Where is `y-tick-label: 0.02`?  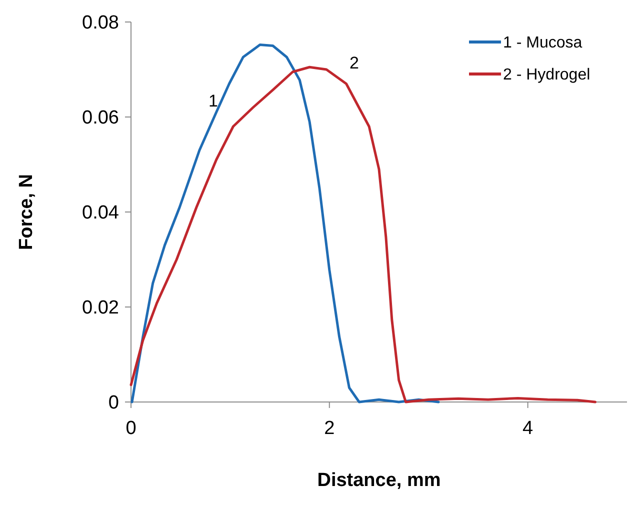
y-tick-label: 0.02 is located at coordinates (100, 308).